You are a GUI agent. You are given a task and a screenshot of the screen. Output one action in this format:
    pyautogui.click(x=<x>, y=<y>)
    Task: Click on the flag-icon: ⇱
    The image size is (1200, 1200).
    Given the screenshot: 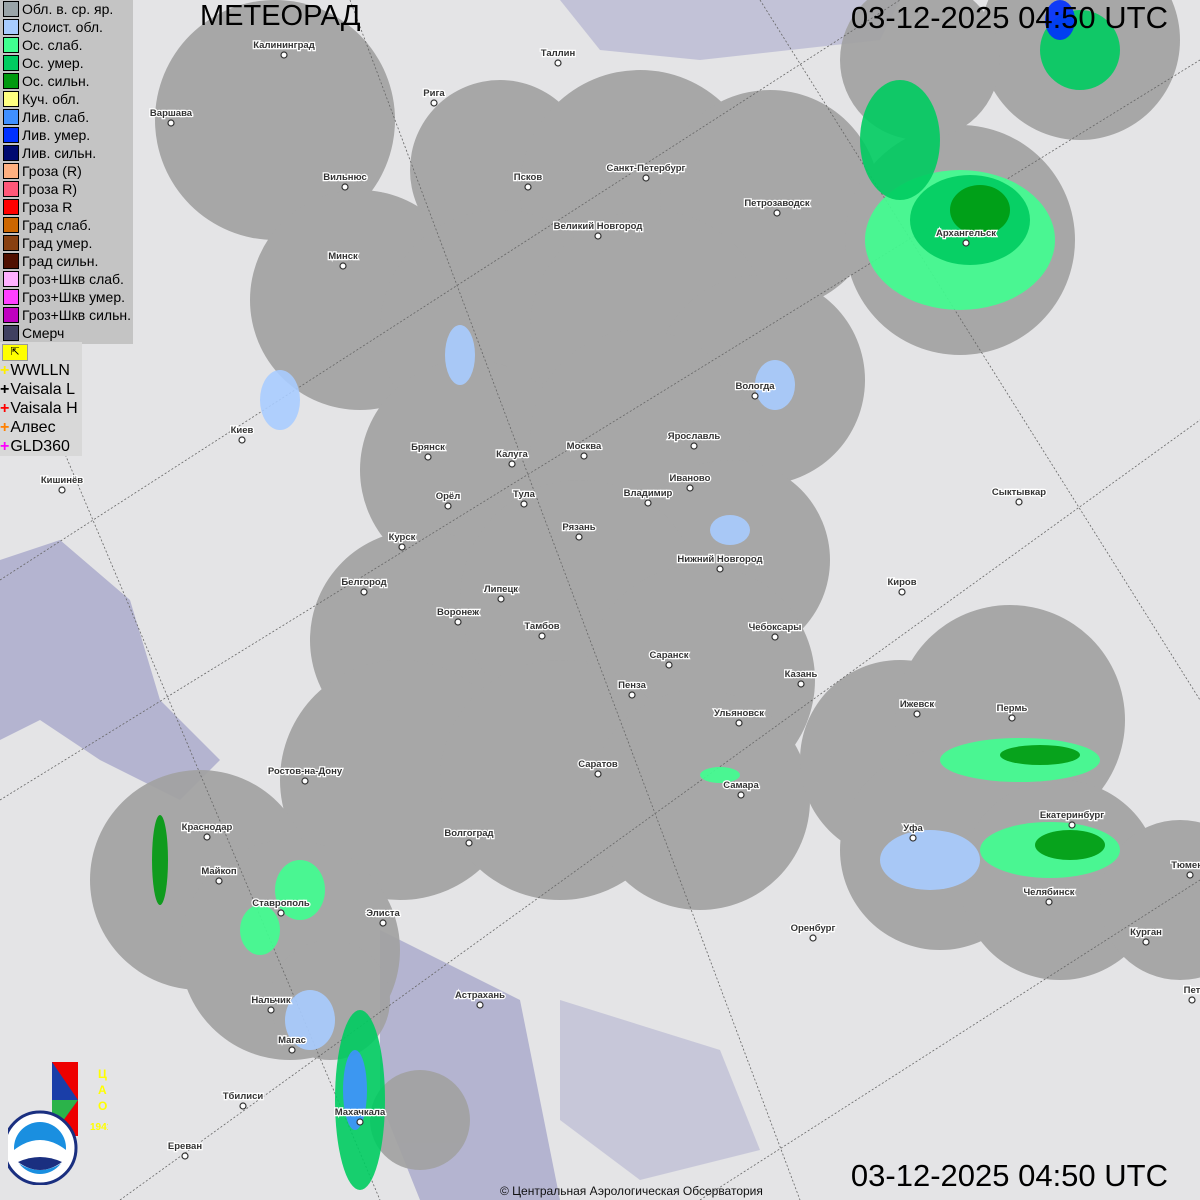 What is the action you would take?
    pyautogui.click(x=15, y=352)
    